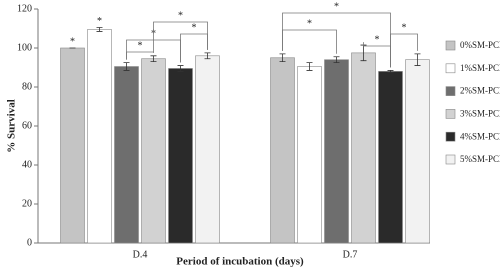 Image resolution: width=500 pixels, height=272 pixels. What do you see at coordinates (27, 125) in the screenshot?
I see `y-tick-label: 60` at bounding box center [27, 125].